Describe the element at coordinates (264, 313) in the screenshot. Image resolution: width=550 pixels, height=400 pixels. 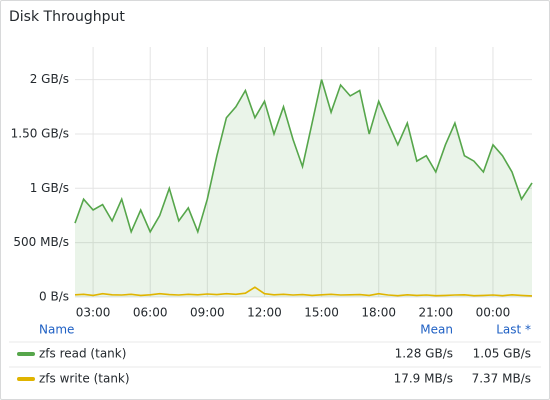
I see `x-tick-label: 12:00` at that location.